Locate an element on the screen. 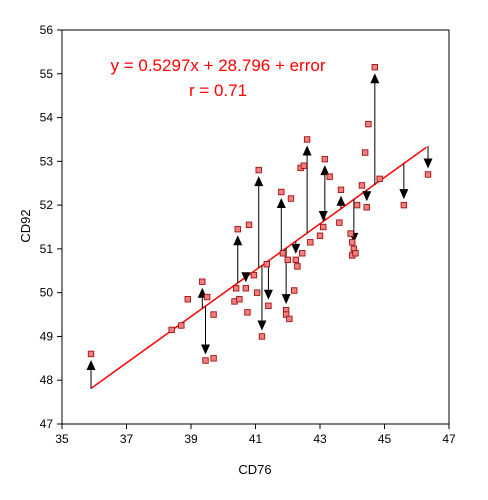  y-tick-label: 51 is located at coordinates (47, 249).